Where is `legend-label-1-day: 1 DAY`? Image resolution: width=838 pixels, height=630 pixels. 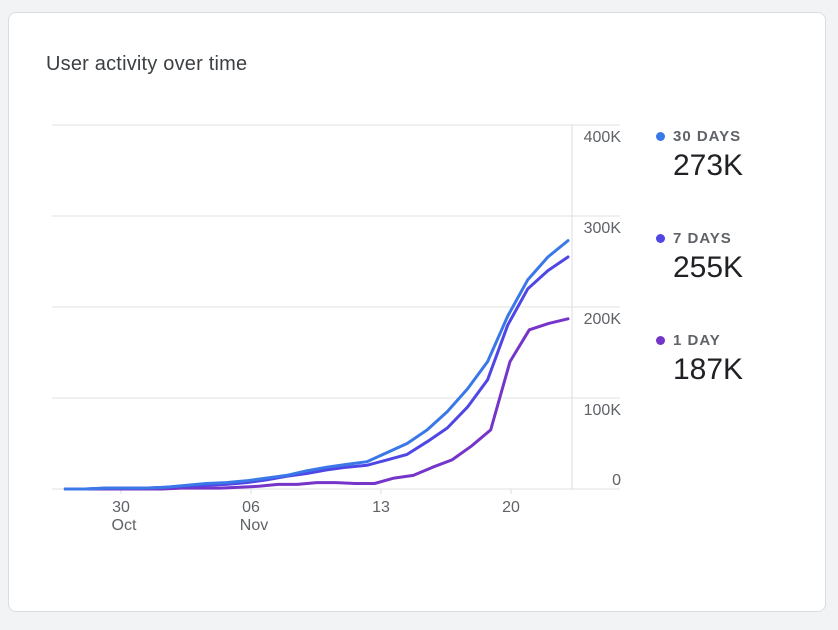 legend-label-1-day: 1 DAY is located at coordinates (697, 340).